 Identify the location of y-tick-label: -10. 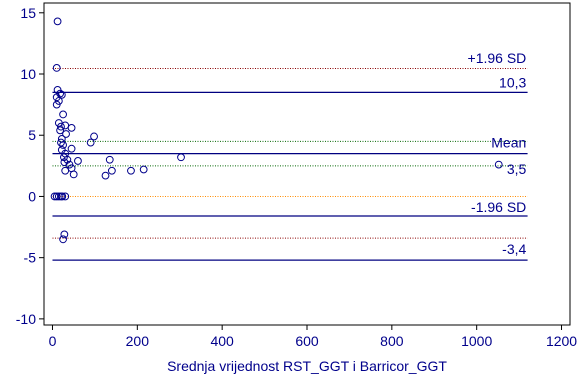
(26, 319).